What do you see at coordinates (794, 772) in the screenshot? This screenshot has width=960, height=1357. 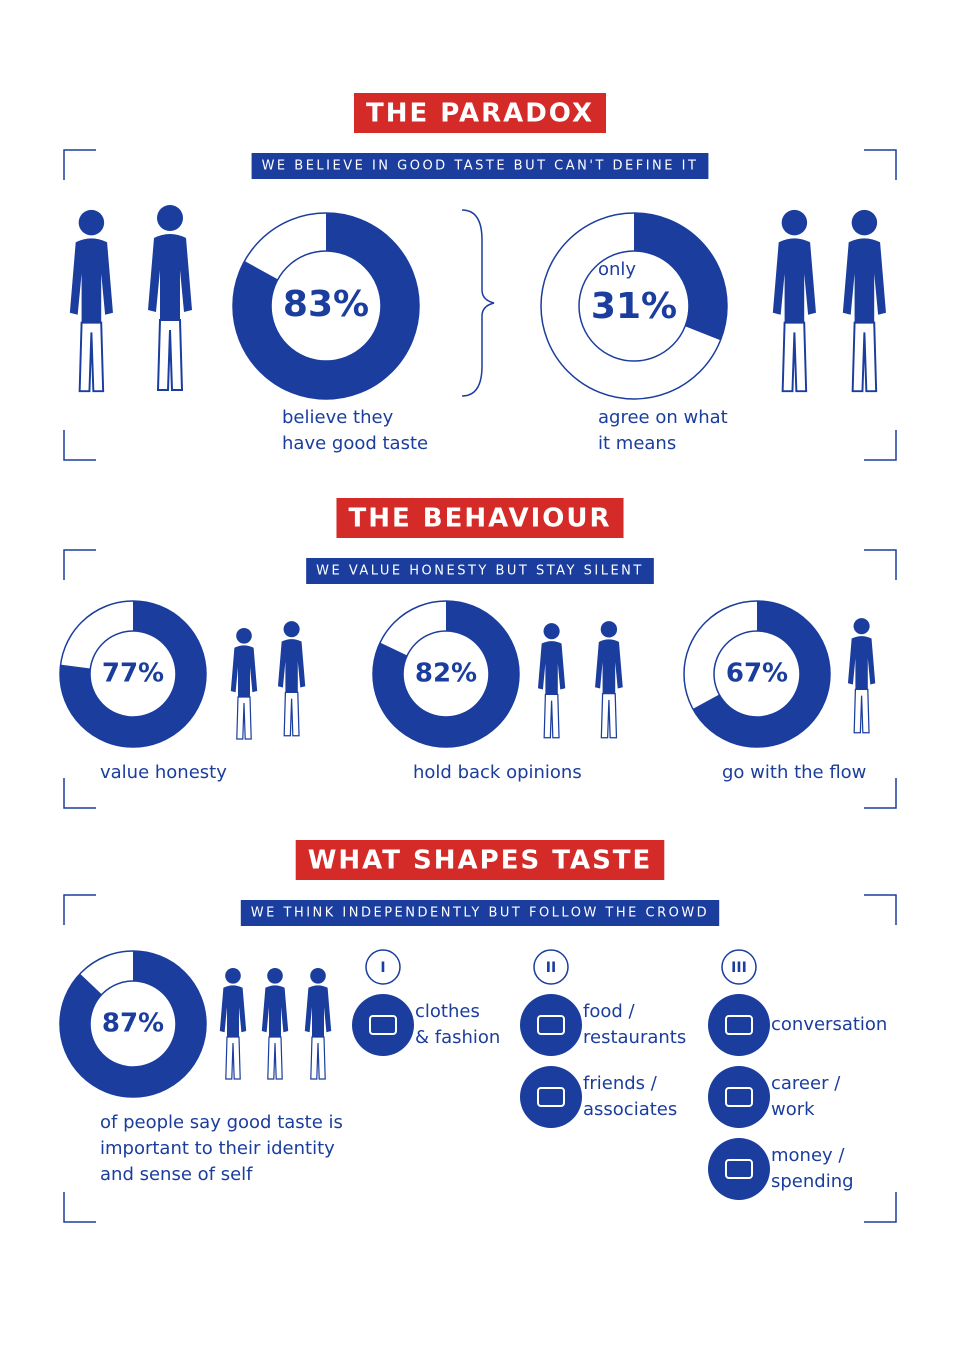 I see `caption: go with the flow` at bounding box center [794, 772].